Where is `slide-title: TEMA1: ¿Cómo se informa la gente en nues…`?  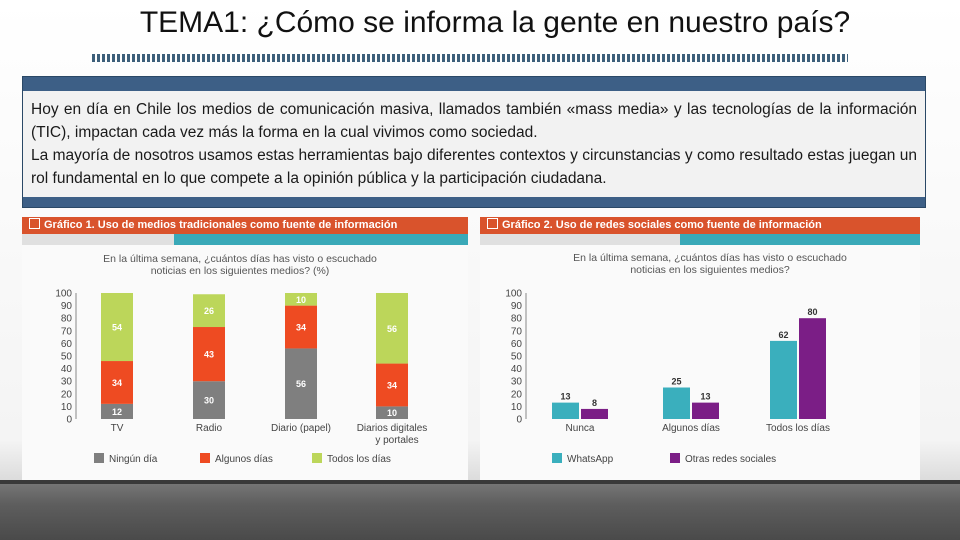 slide-title: TEMA1: ¿Cómo se informa la gente en nues… is located at coordinates (495, 22).